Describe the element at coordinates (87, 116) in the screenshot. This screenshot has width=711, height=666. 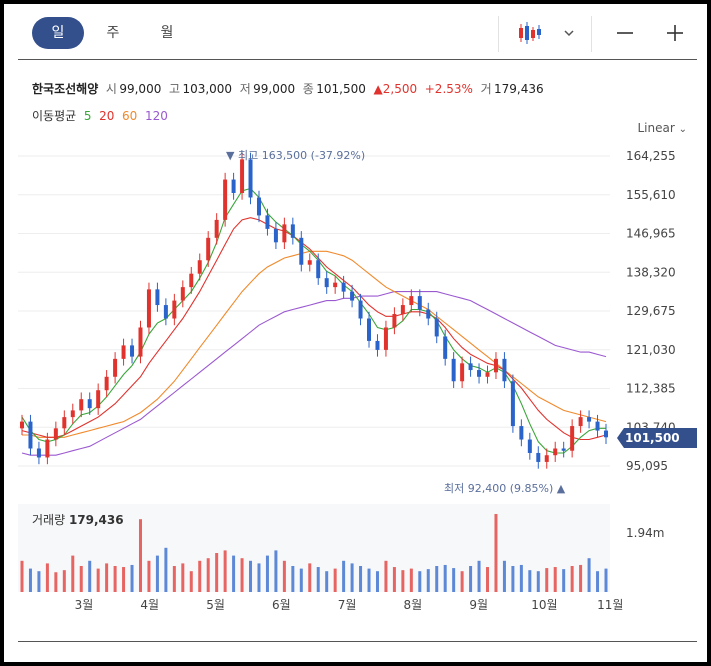
I see `ma5-label: 5` at that location.